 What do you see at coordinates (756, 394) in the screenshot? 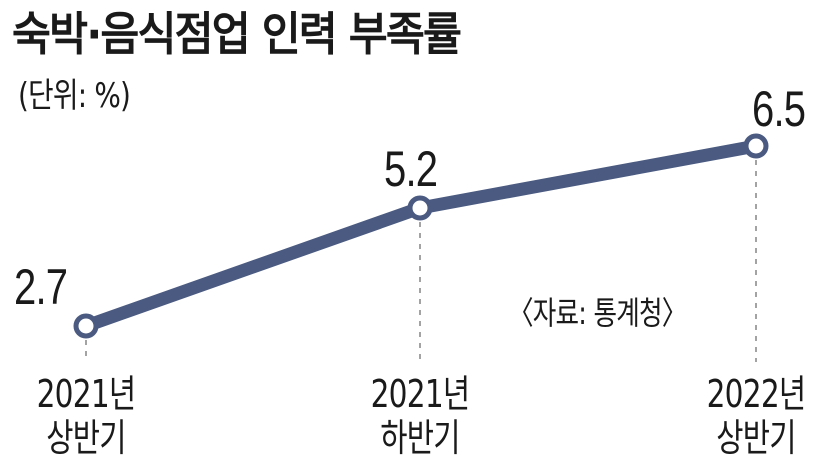
I see `x-label-2-year: 2022년` at bounding box center [756, 394].